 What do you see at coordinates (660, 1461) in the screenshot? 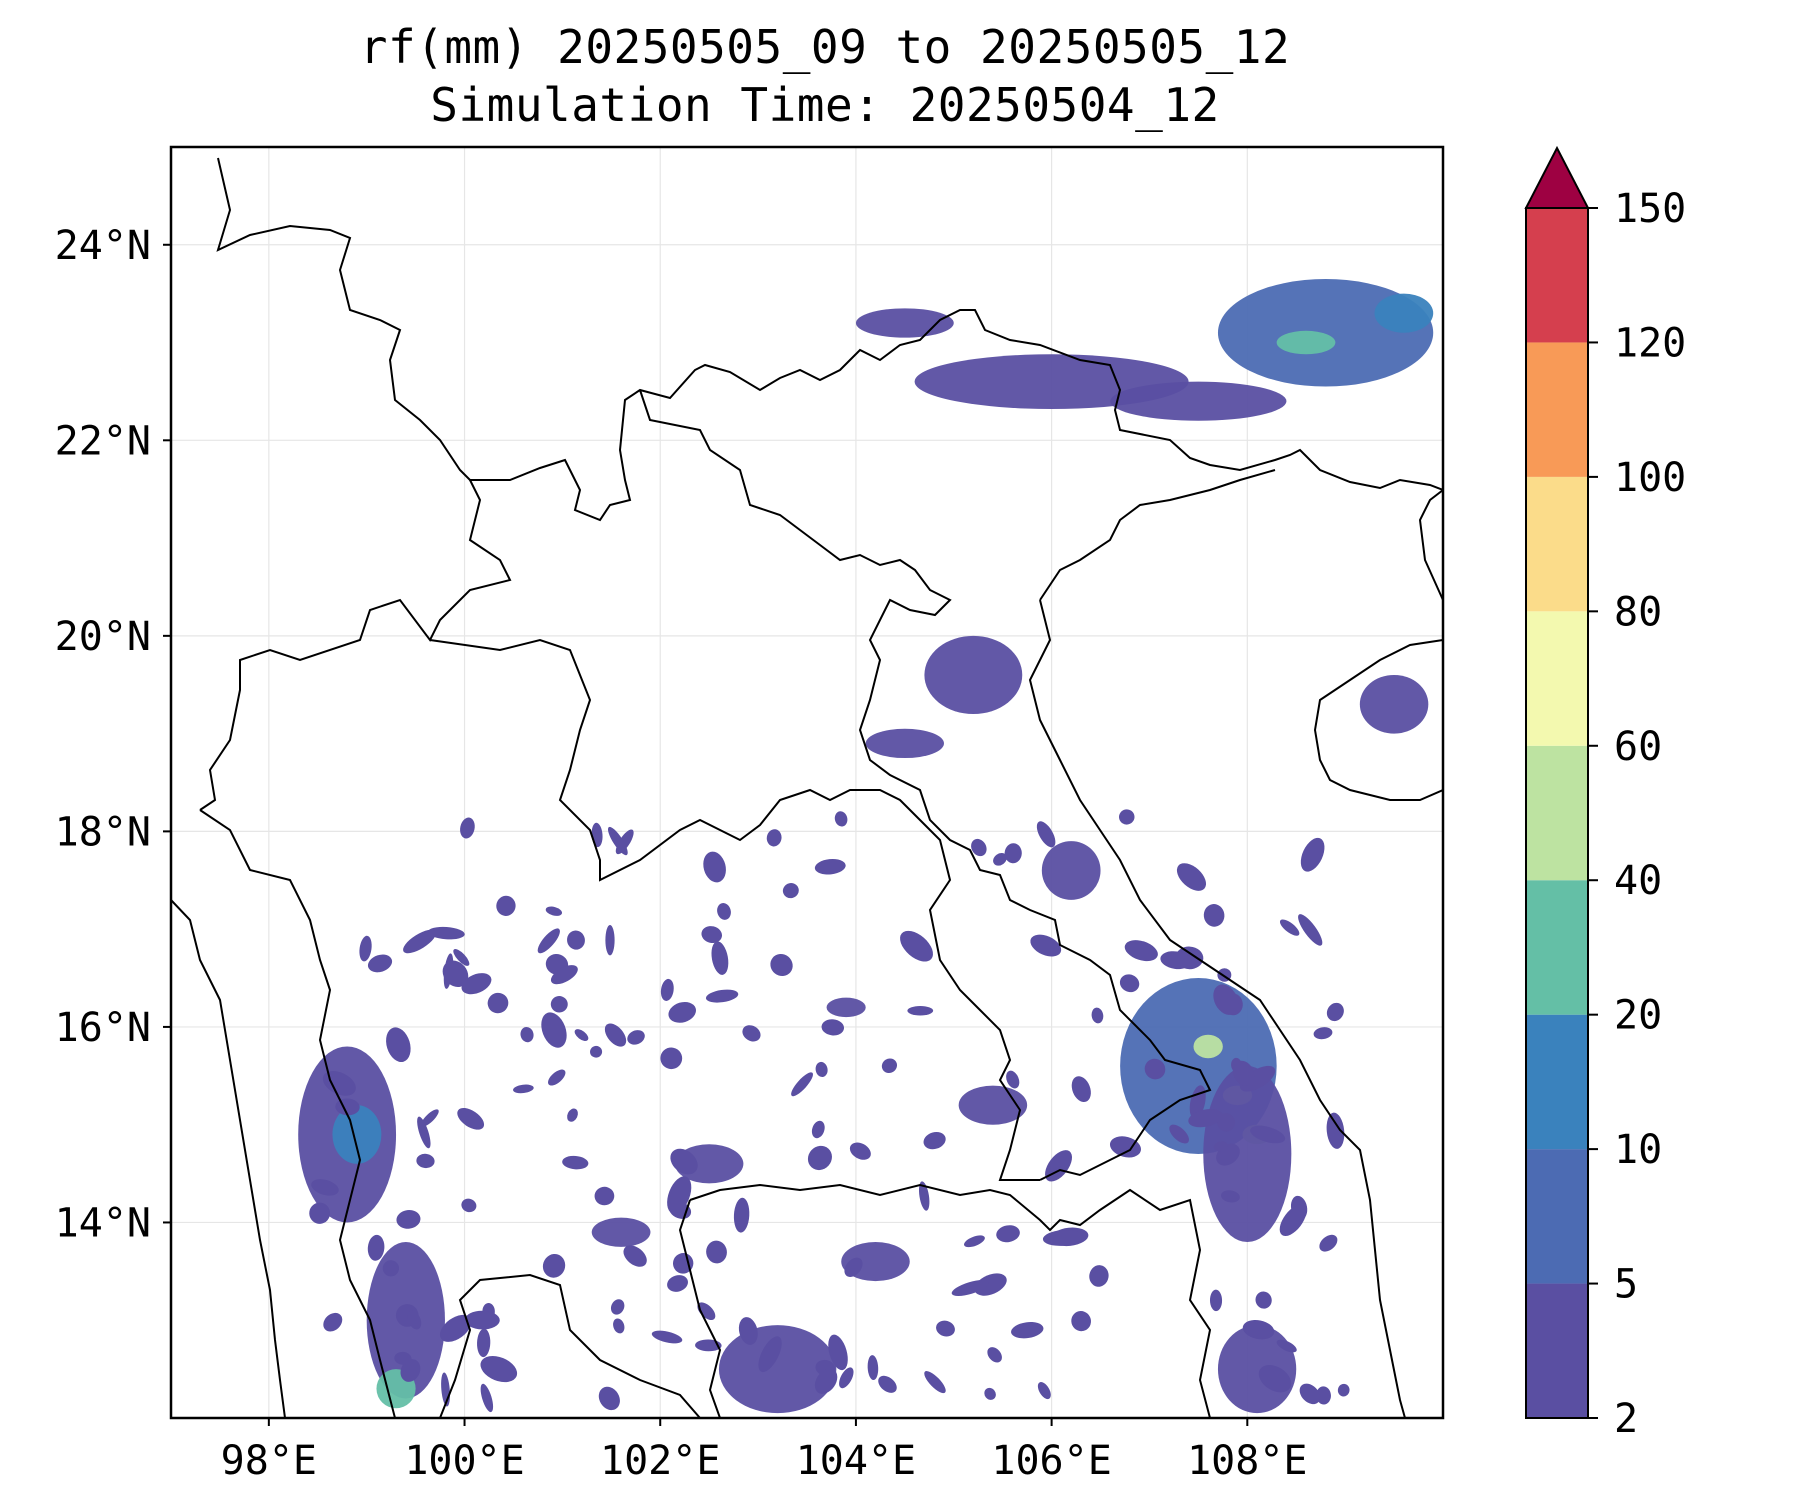
I see `lon-tick-label: 102°E` at bounding box center [660, 1461].